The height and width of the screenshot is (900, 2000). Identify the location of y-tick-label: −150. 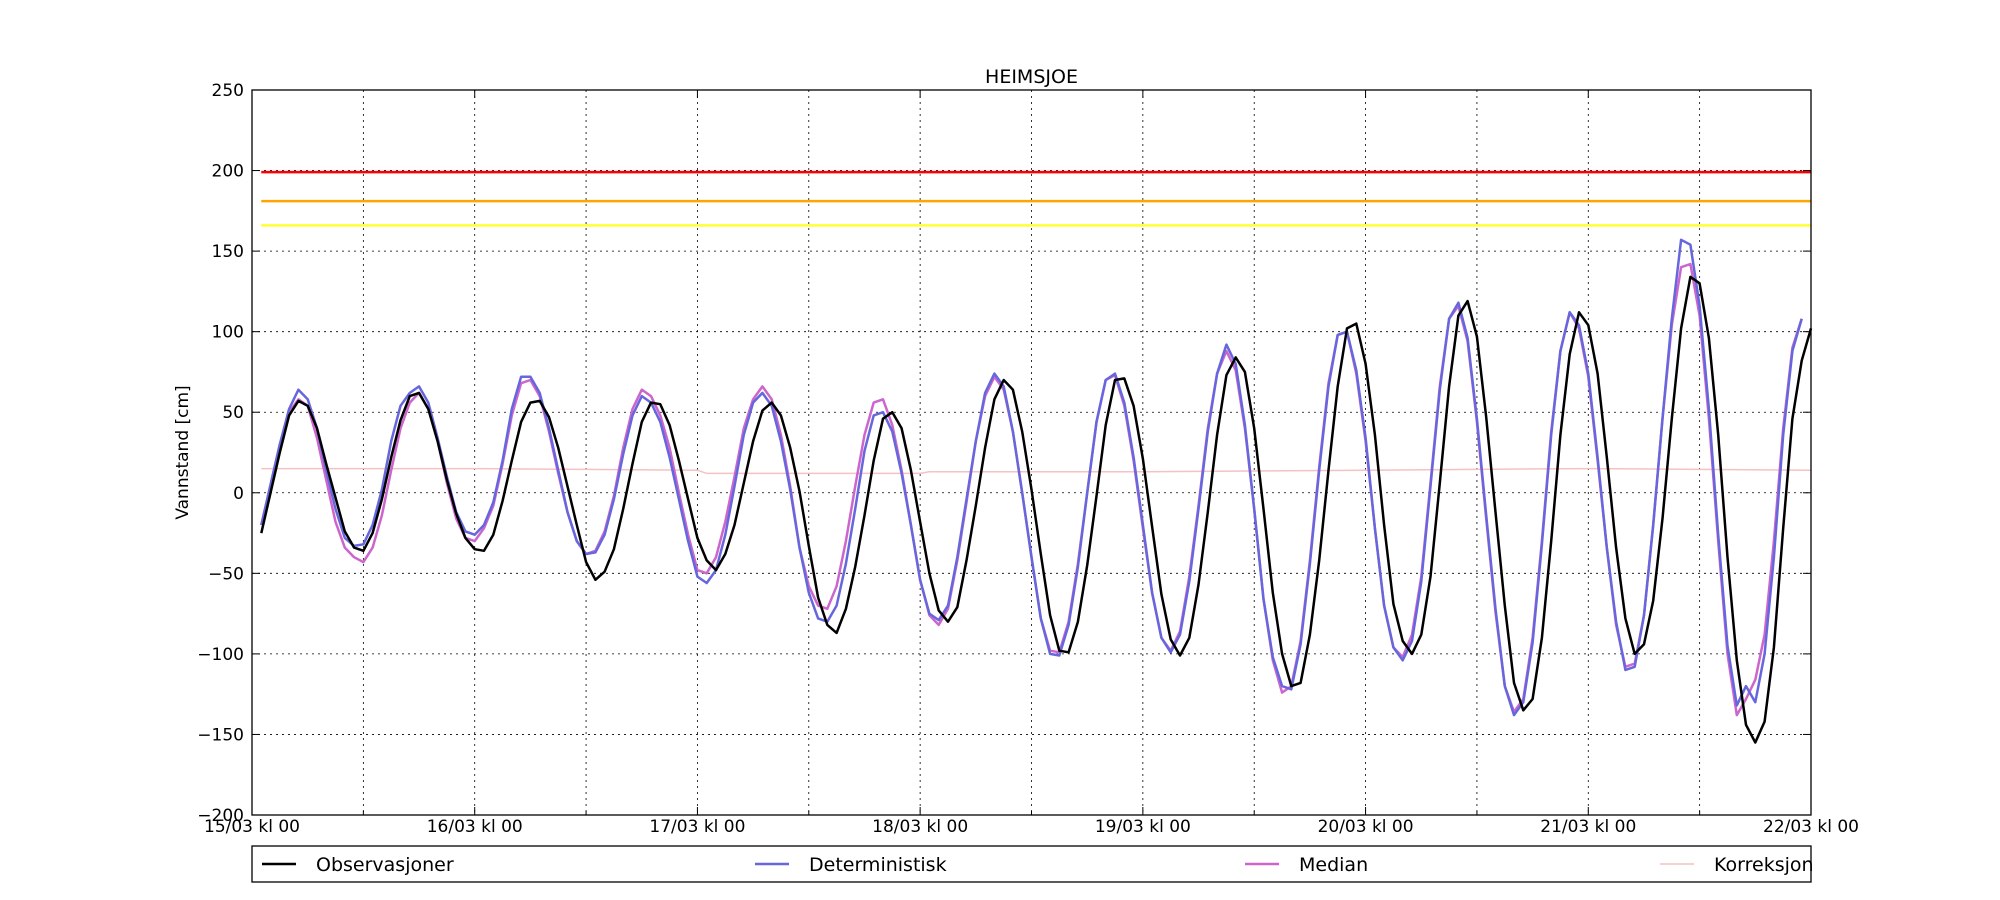
(220, 735).